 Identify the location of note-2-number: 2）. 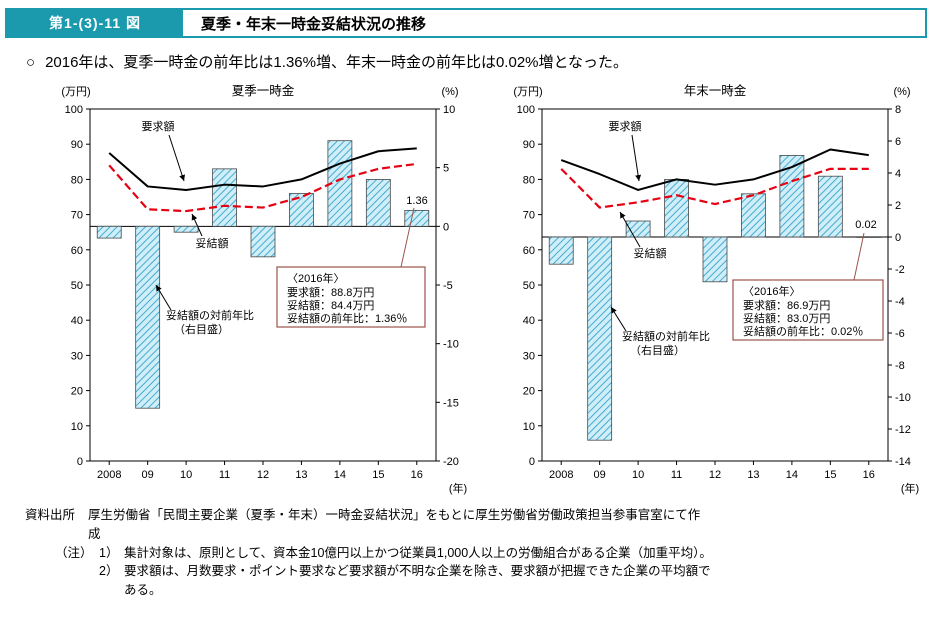
(109, 571).